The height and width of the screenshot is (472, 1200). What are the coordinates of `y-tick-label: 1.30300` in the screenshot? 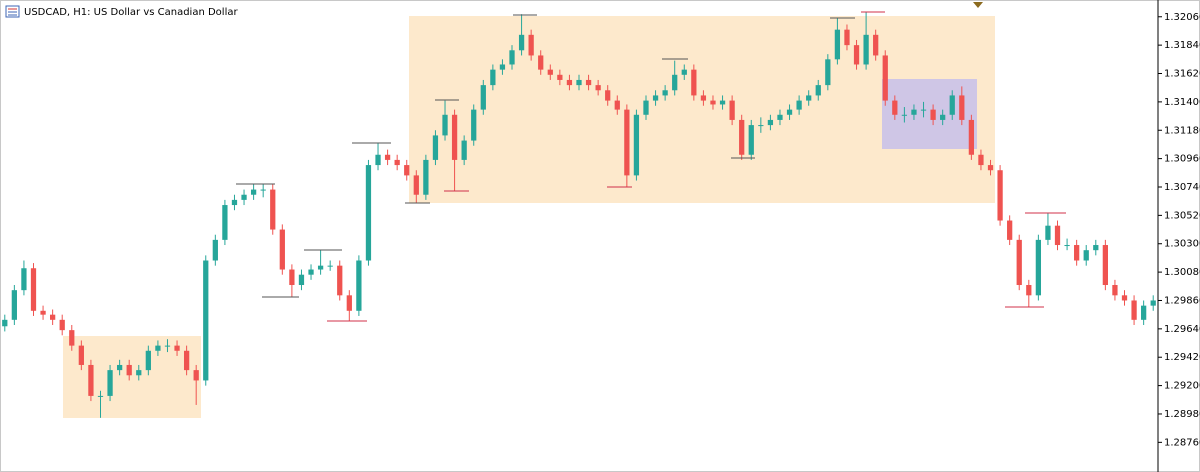 It's located at (1182, 244).